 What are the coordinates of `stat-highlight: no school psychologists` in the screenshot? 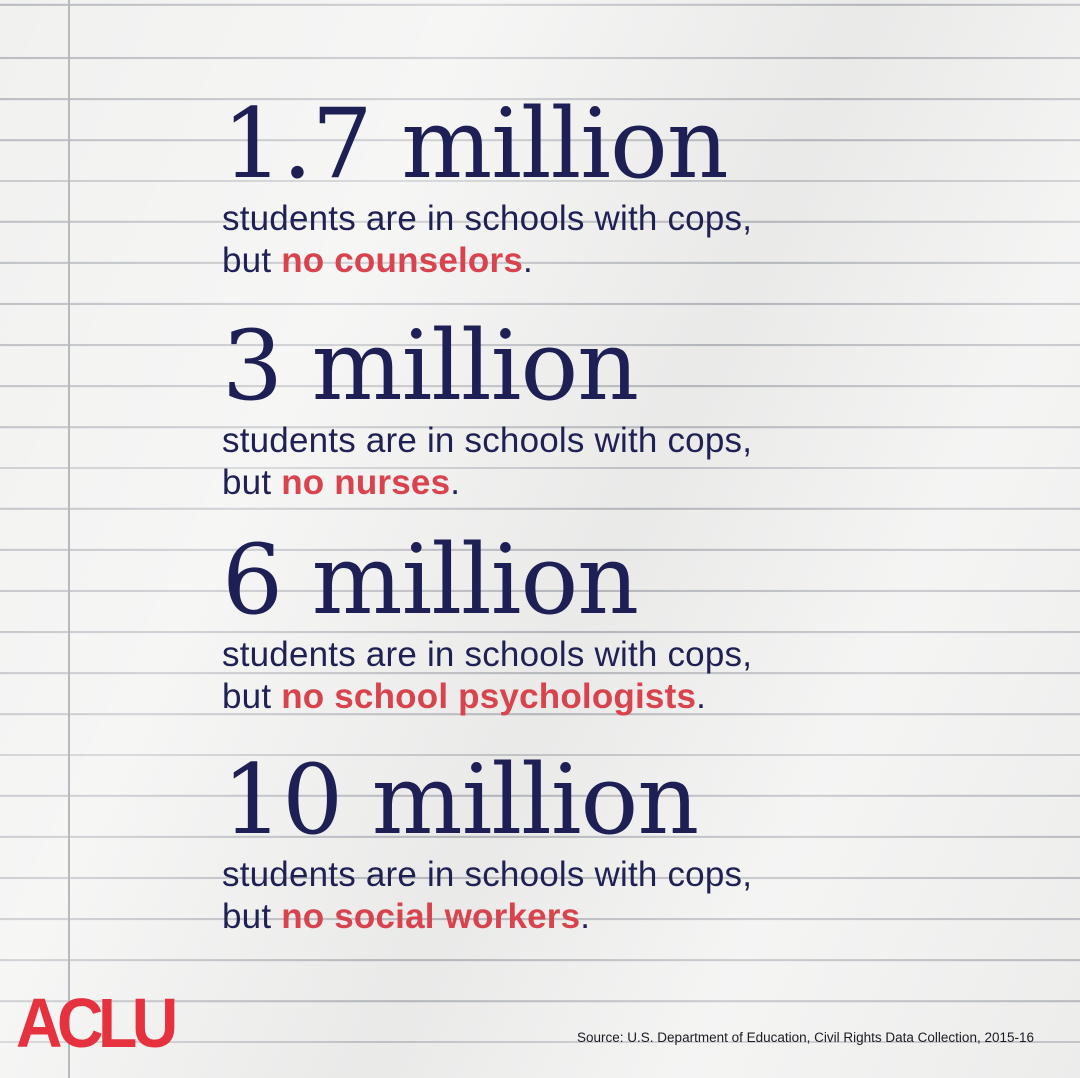 It's located at (489, 696).